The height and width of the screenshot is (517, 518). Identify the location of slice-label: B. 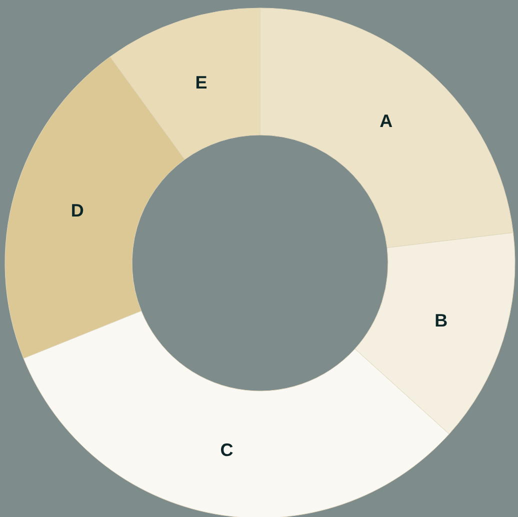
(441, 320).